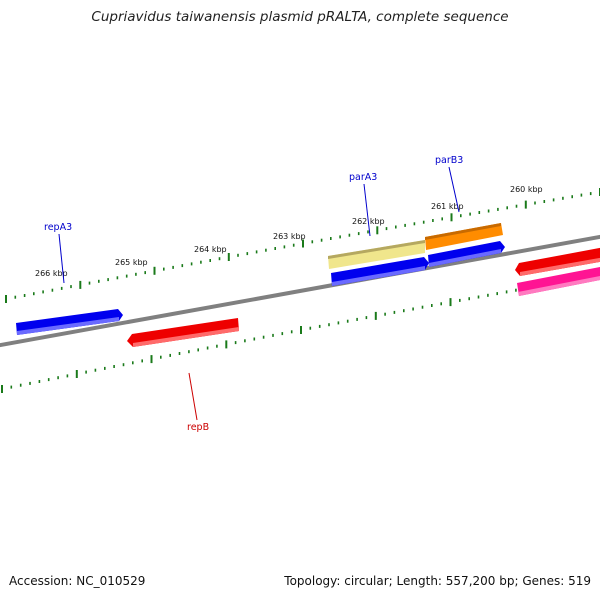  What do you see at coordinates (51, 273) in the screenshot?
I see `scale-label-266: 266 kbp` at bounding box center [51, 273].